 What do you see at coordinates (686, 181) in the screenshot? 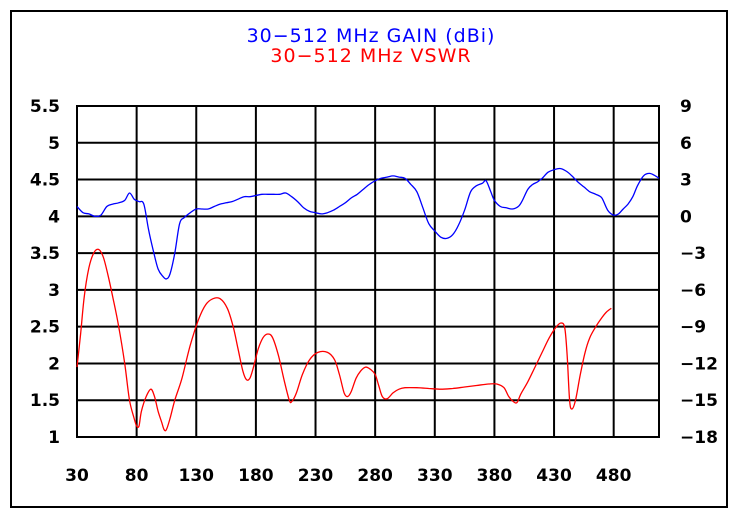
I see `y-right-tick-label: 3` at bounding box center [686, 181].